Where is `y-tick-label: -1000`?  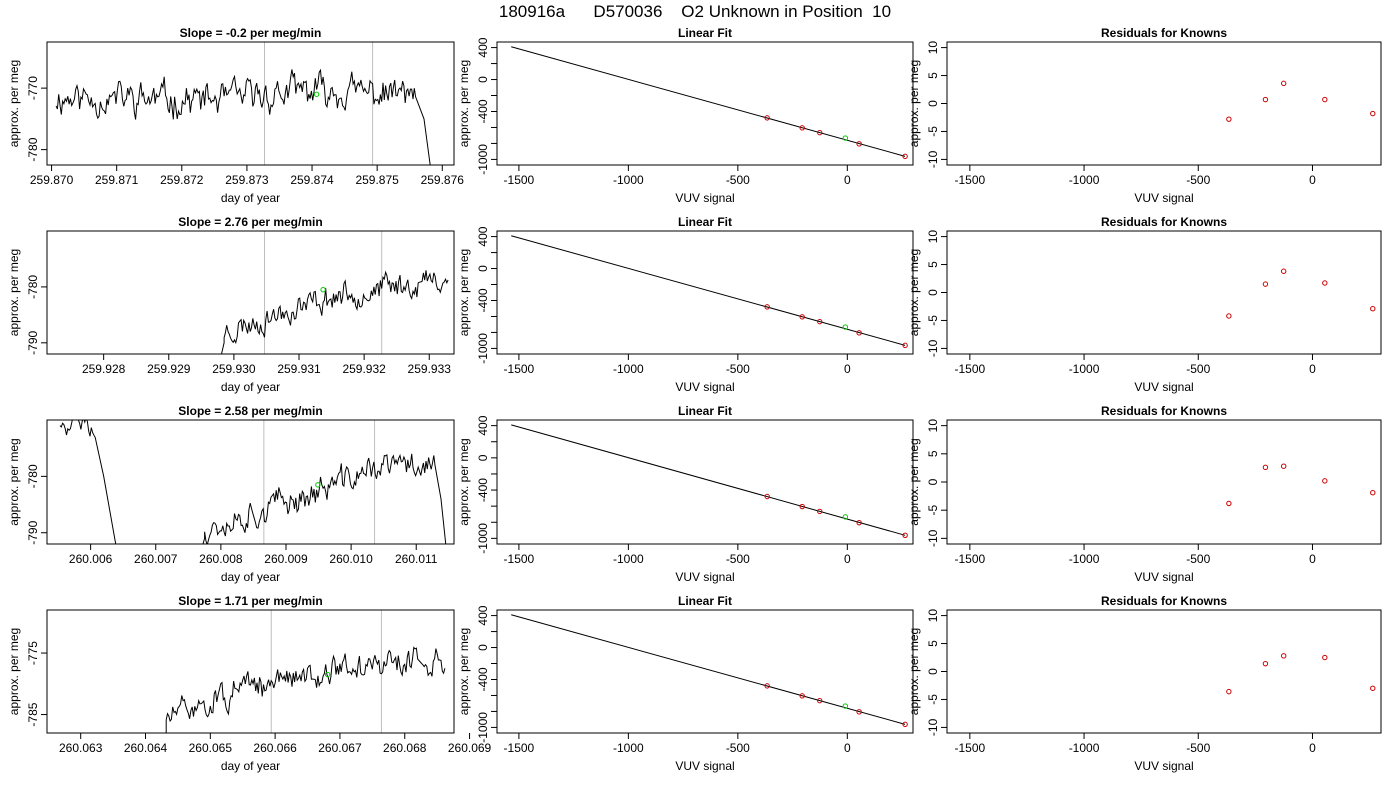 y-tick-label: -1000 is located at coordinates (483, 348).